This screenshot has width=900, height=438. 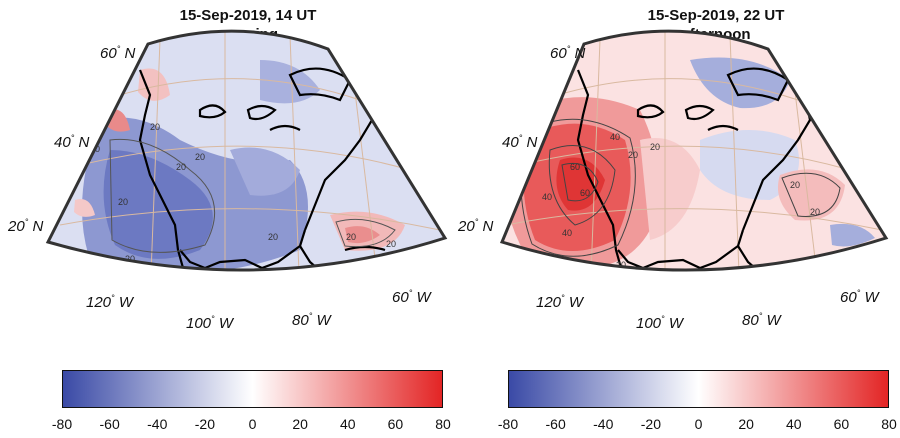 I want to click on field-negative-core, so click(x=158, y=204).